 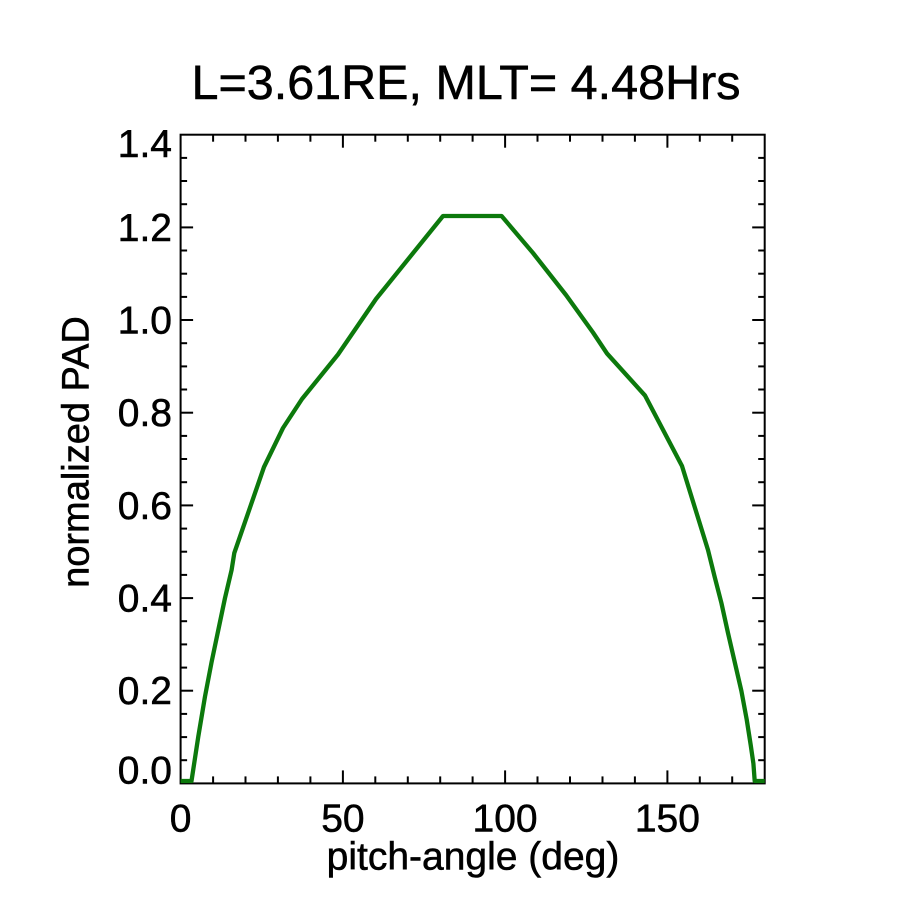 What do you see at coordinates (473, 857) in the screenshot?
I see `svg-text: pitch-angle (deg)` at bounding box center [473, 857].